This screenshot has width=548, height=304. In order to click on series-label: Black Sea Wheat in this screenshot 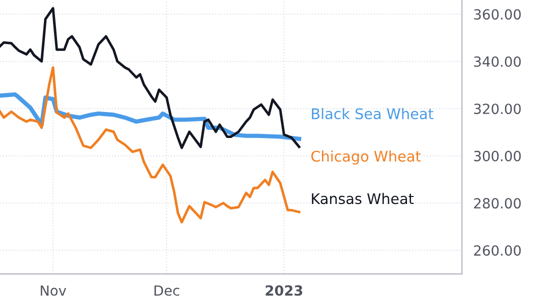, I will do `click(373, 114)`.